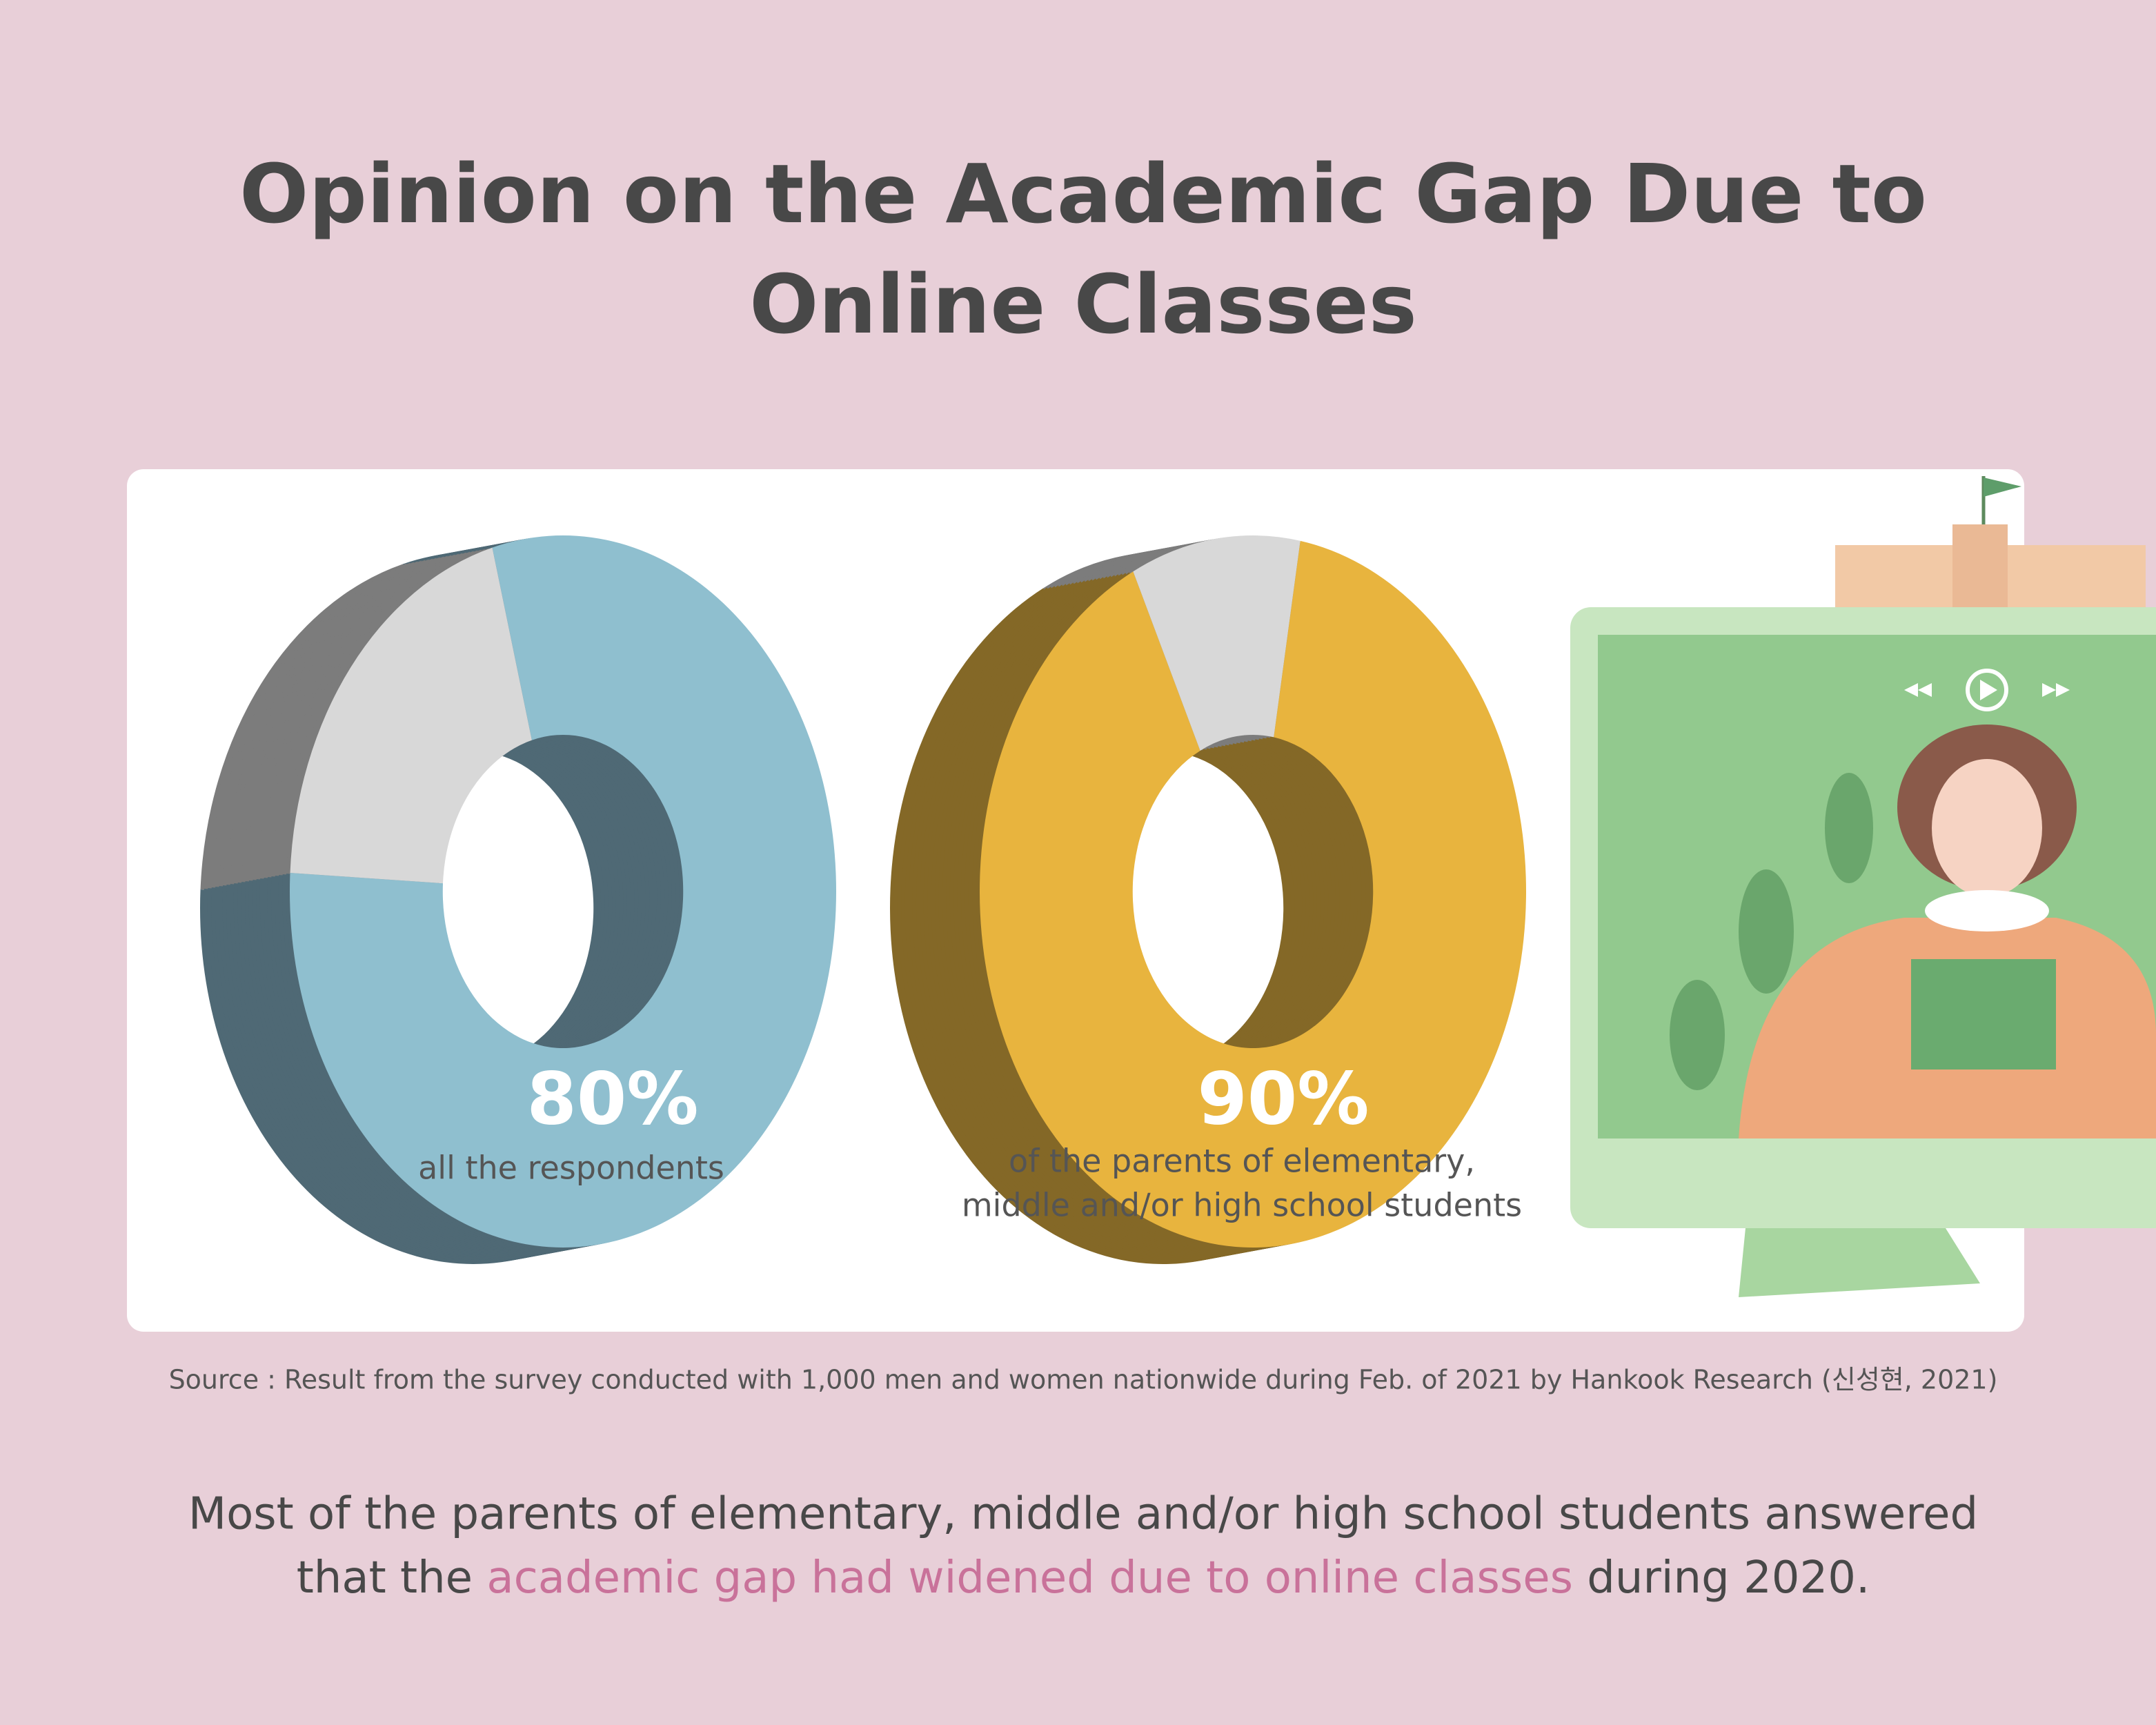 The height and width of the screenshot is (1725, 2156). I want to click on play-button, so click(1987, 690).